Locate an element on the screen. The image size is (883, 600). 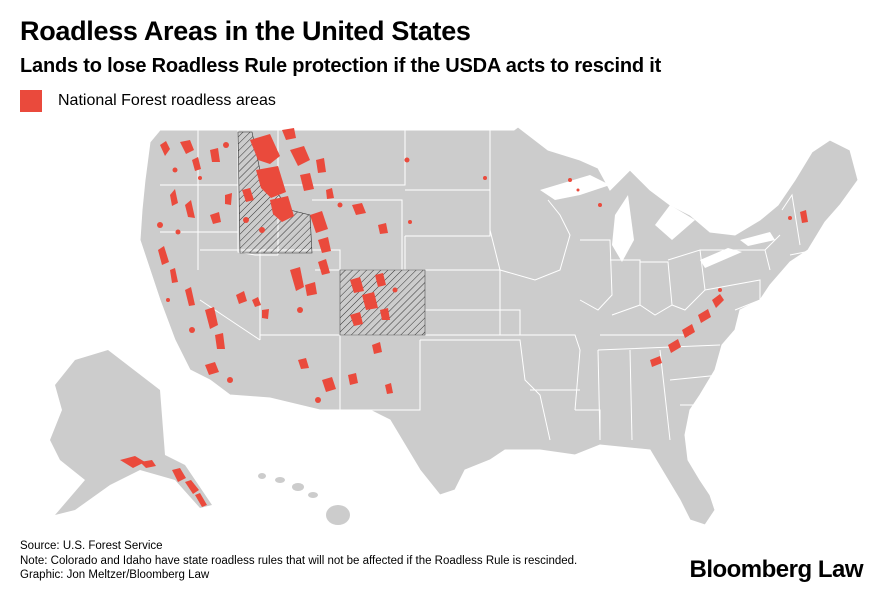
chart-title: Roadless Areas in the United States is located at coordinates (245, 31).